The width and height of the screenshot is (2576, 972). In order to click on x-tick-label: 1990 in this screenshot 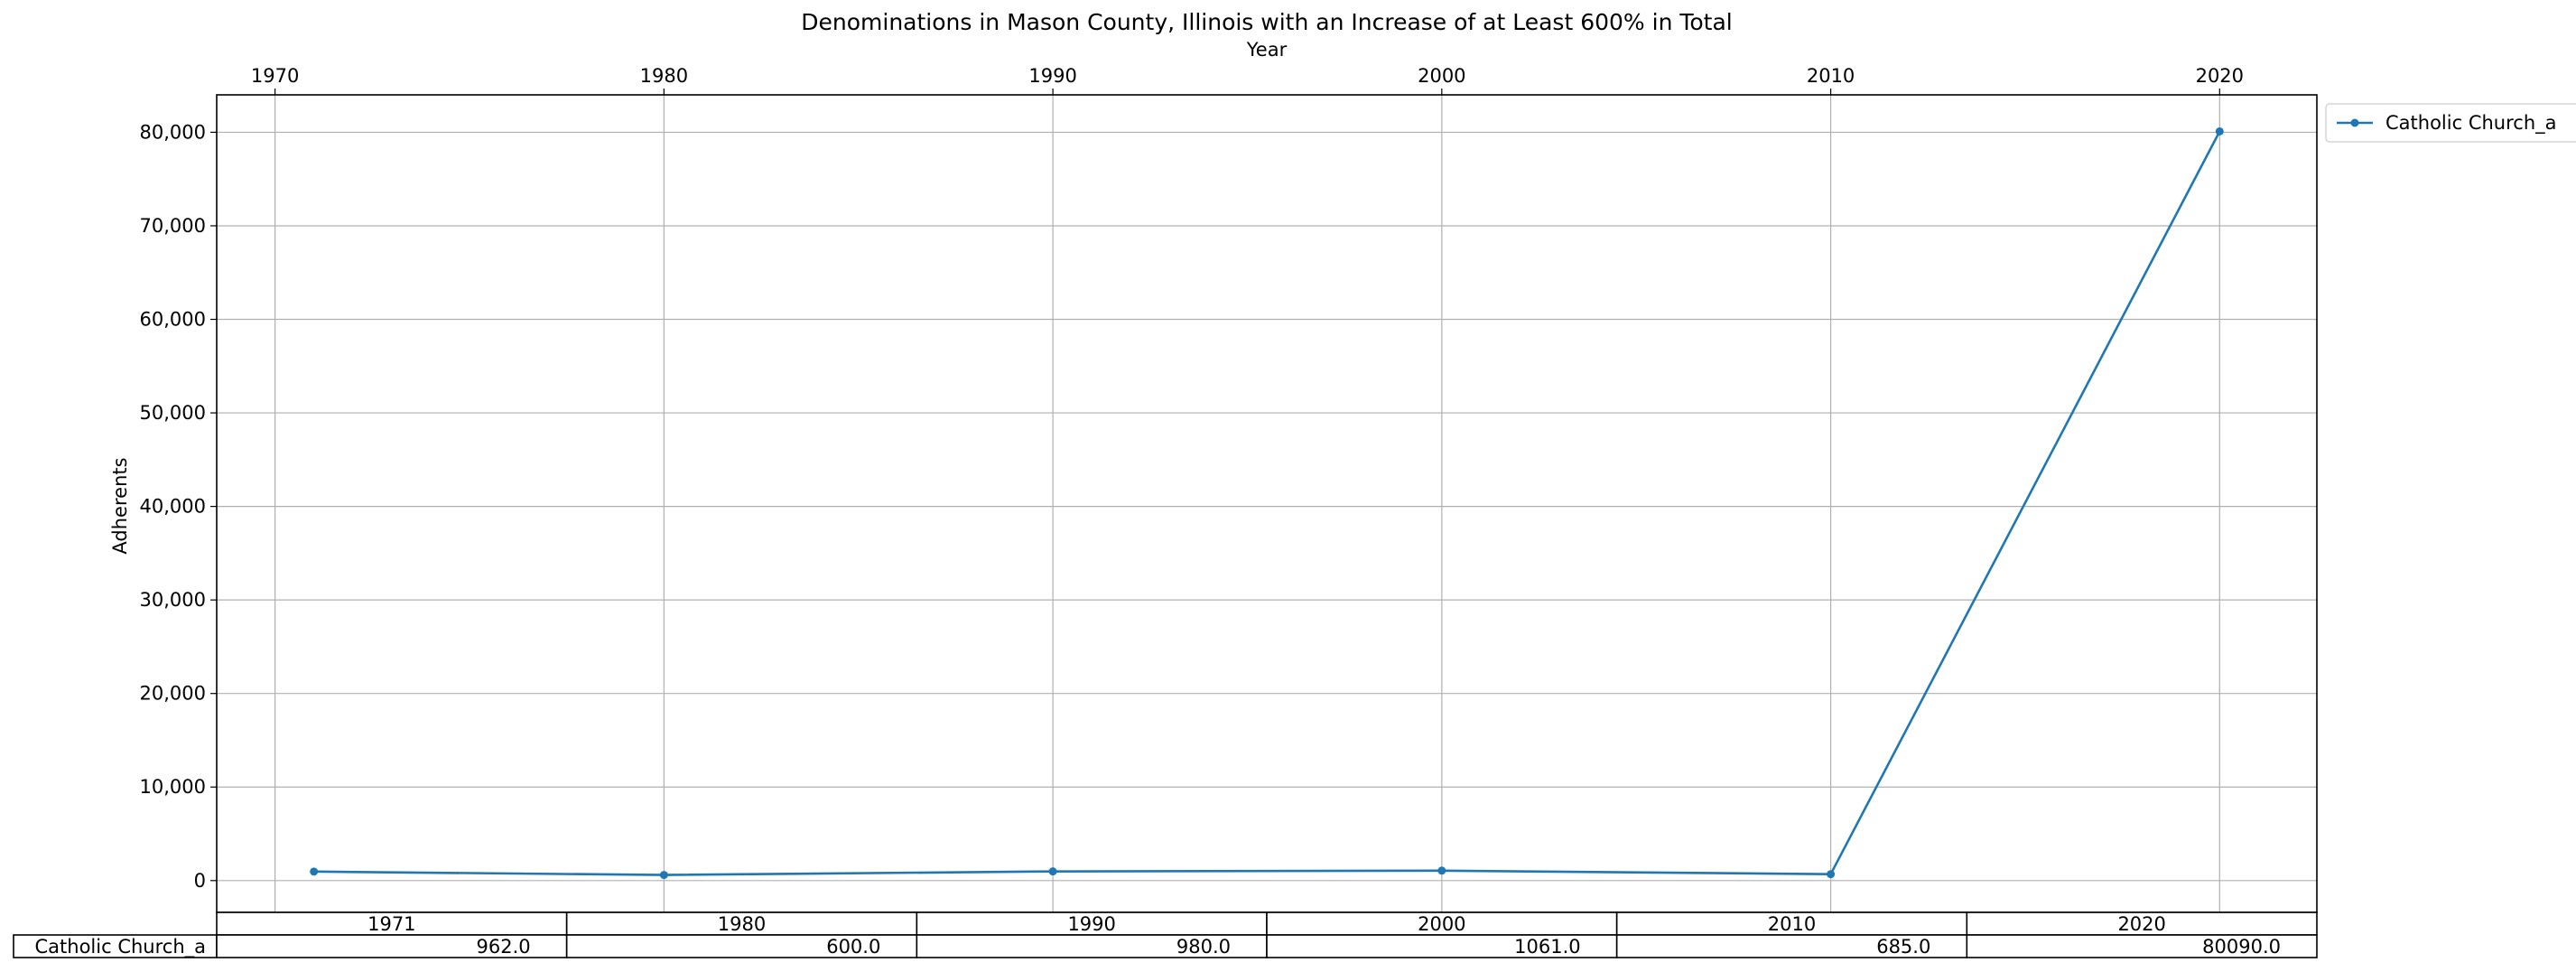, I will do `click(1052, 76)`.